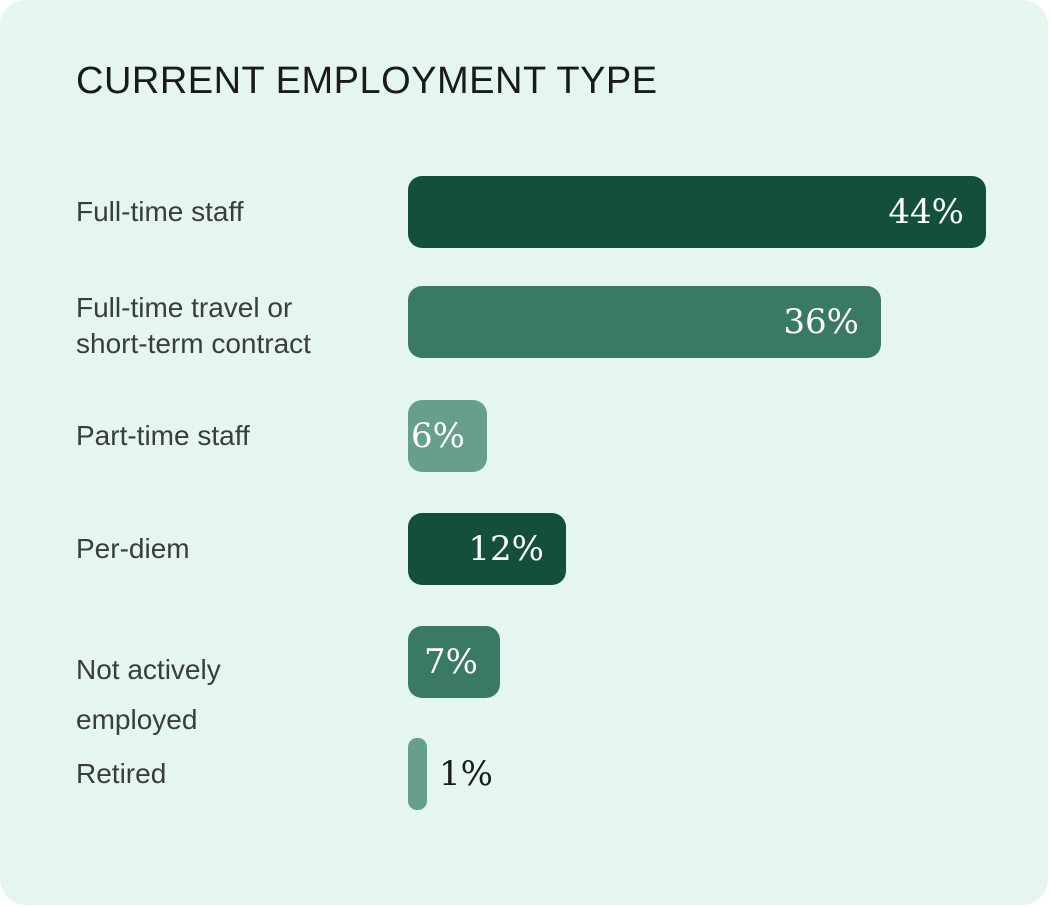  What do you see at coordinates (438, 436) in the screenshot?
I see `value-label: 6%` at bounding box center [438, 436].